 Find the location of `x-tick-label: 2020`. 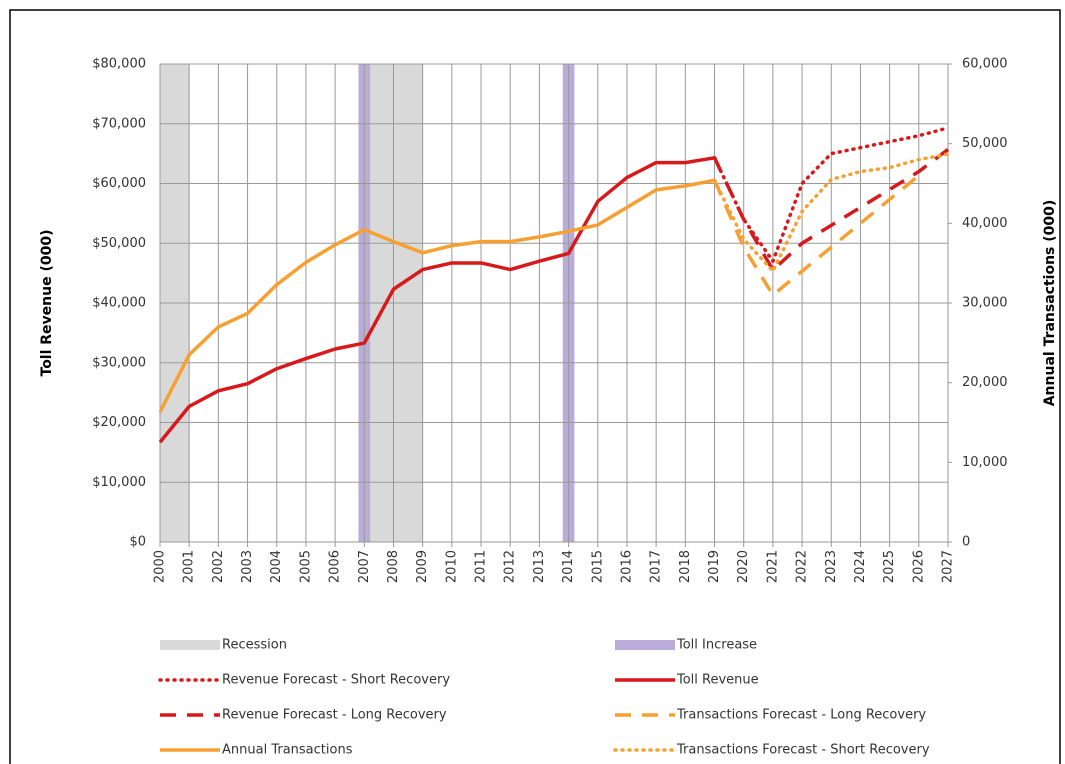

x-tick-label: 2020 is located at coordinates (743, 566).